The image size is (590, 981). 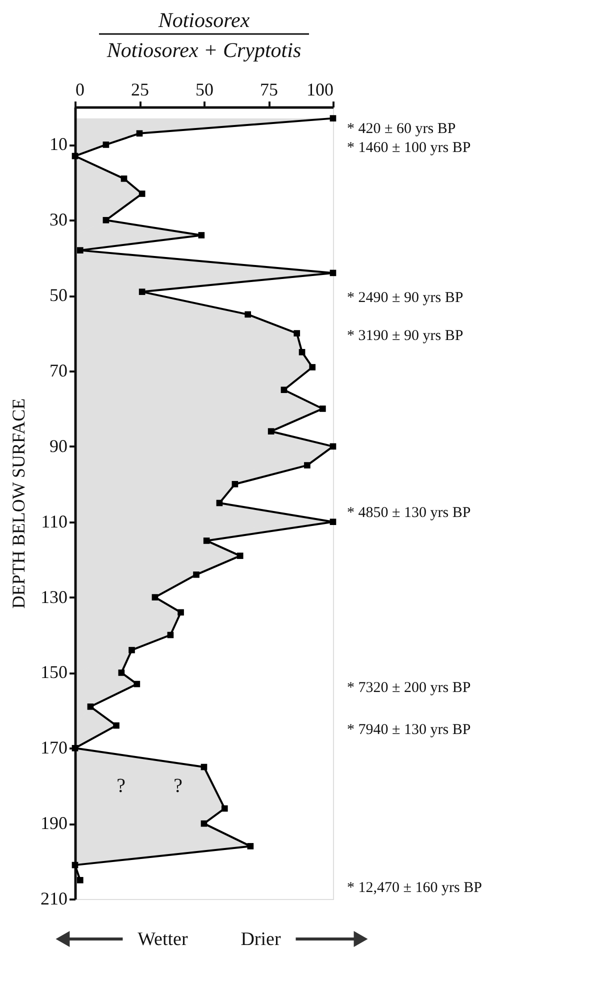 I want to click on y-tick-label: 130, so click(x=54, y=596).